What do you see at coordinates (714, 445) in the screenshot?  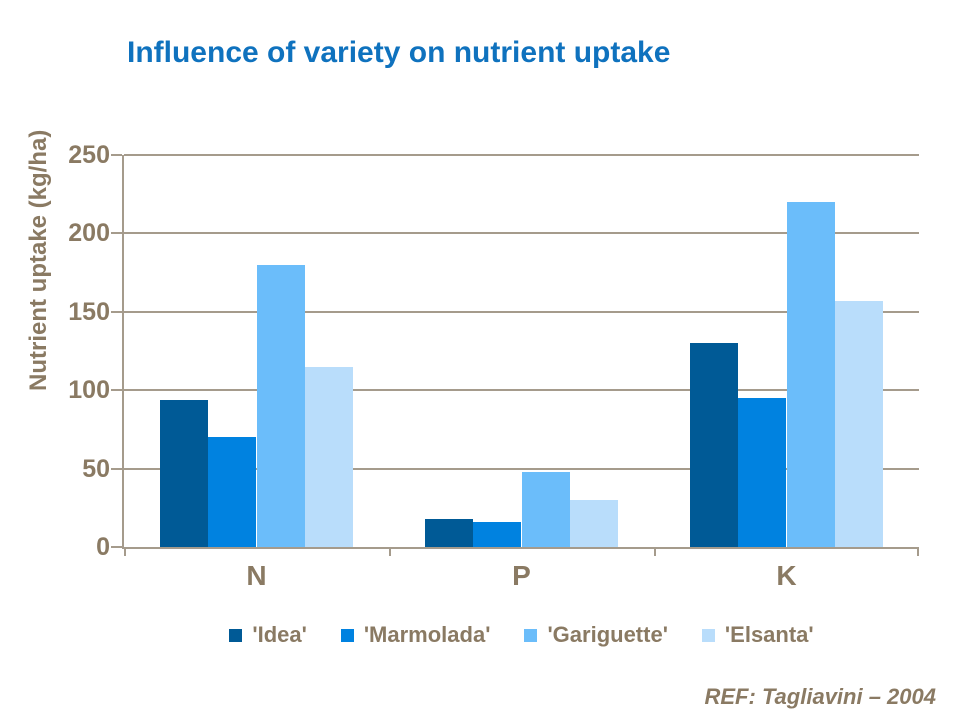 I see `bar-K-Idea` at bounding box center [714, 445].